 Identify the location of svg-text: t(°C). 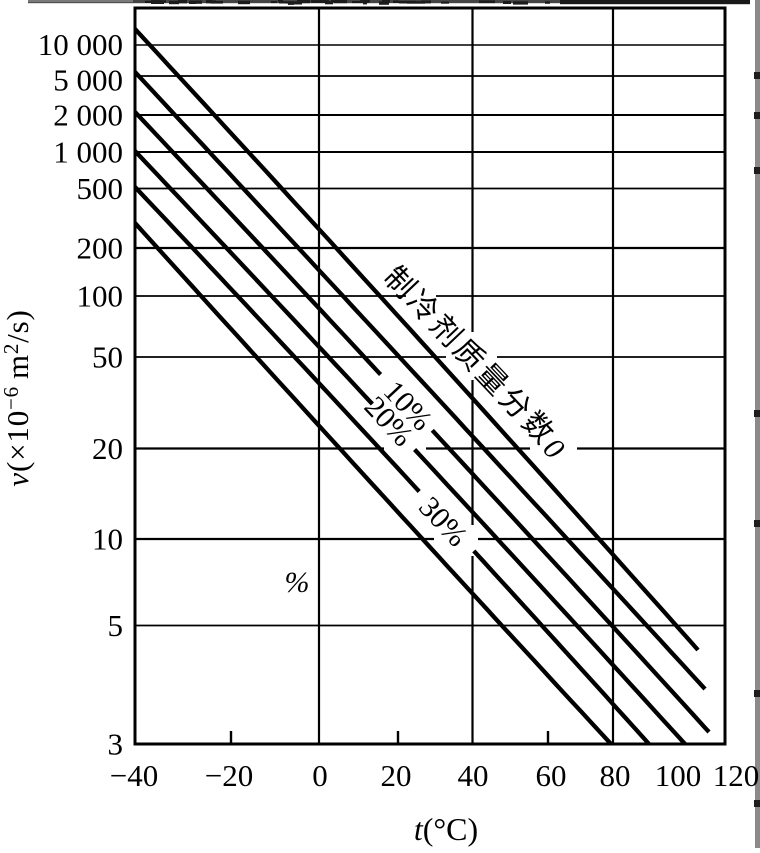
(446, 829).